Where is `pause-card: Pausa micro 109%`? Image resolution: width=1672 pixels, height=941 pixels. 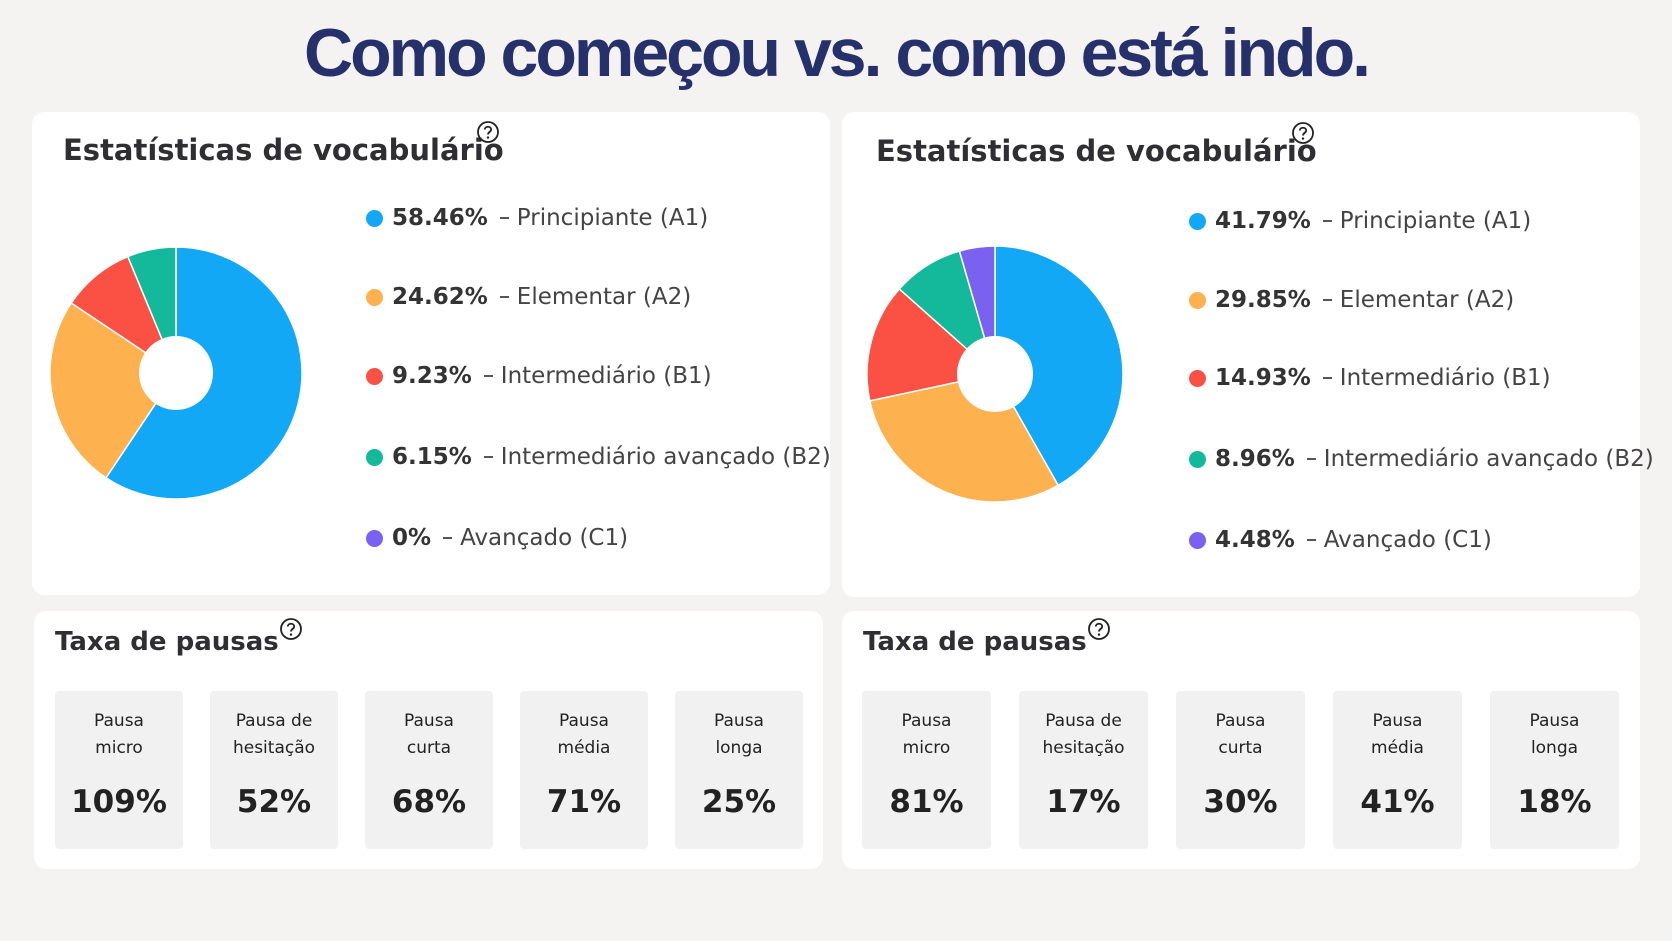
pause-card: Pausa micro 109% is located at coordinates (119, 770).